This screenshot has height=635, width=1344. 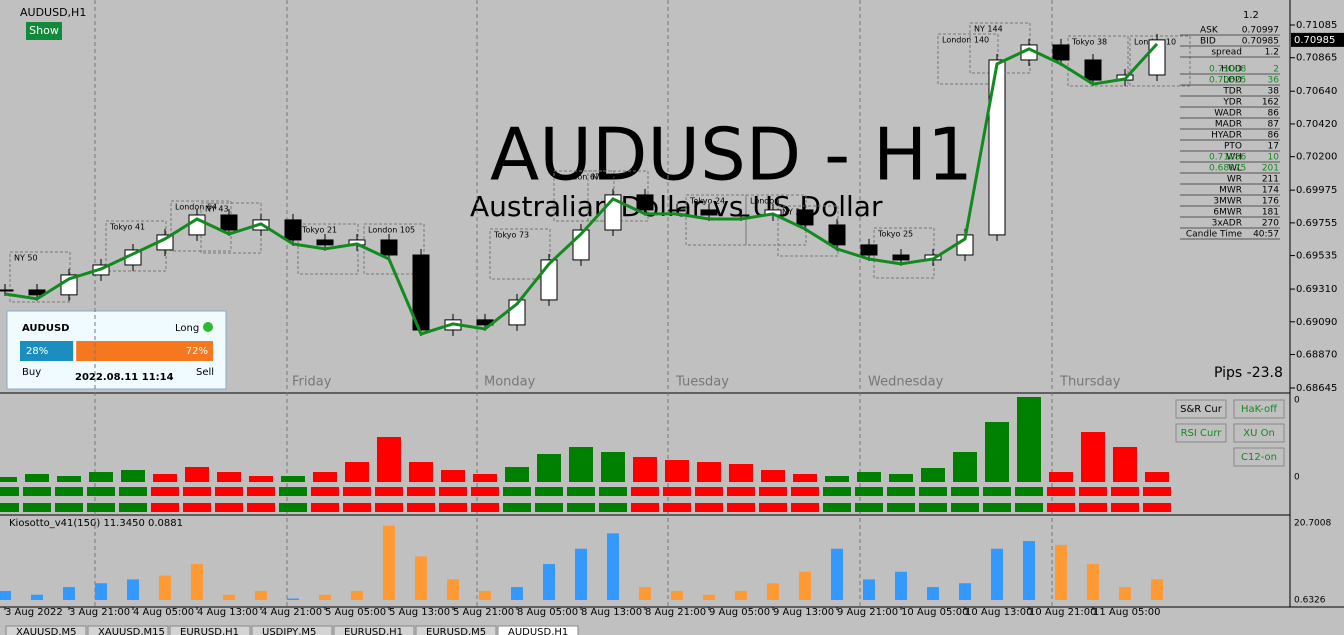 I want to click on info-value: 0.70985, so click(x=1260, y=42).